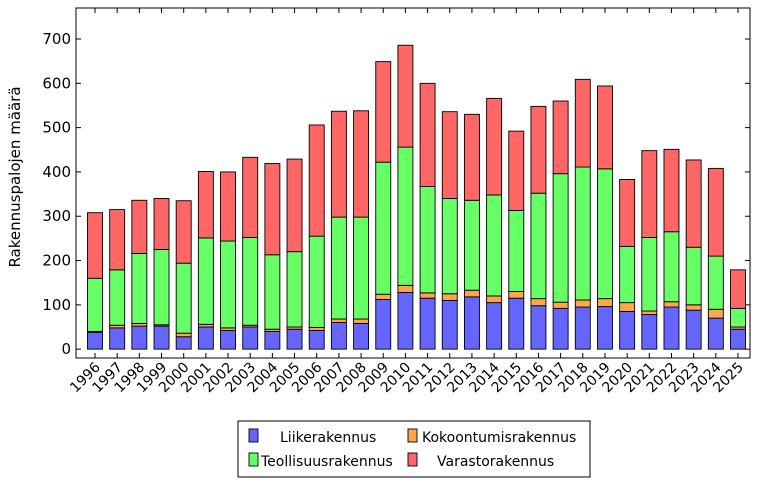 The image size is (759, 494). I want to click on legend-swatch-kokoontumisrakennus, so click(412, 435).